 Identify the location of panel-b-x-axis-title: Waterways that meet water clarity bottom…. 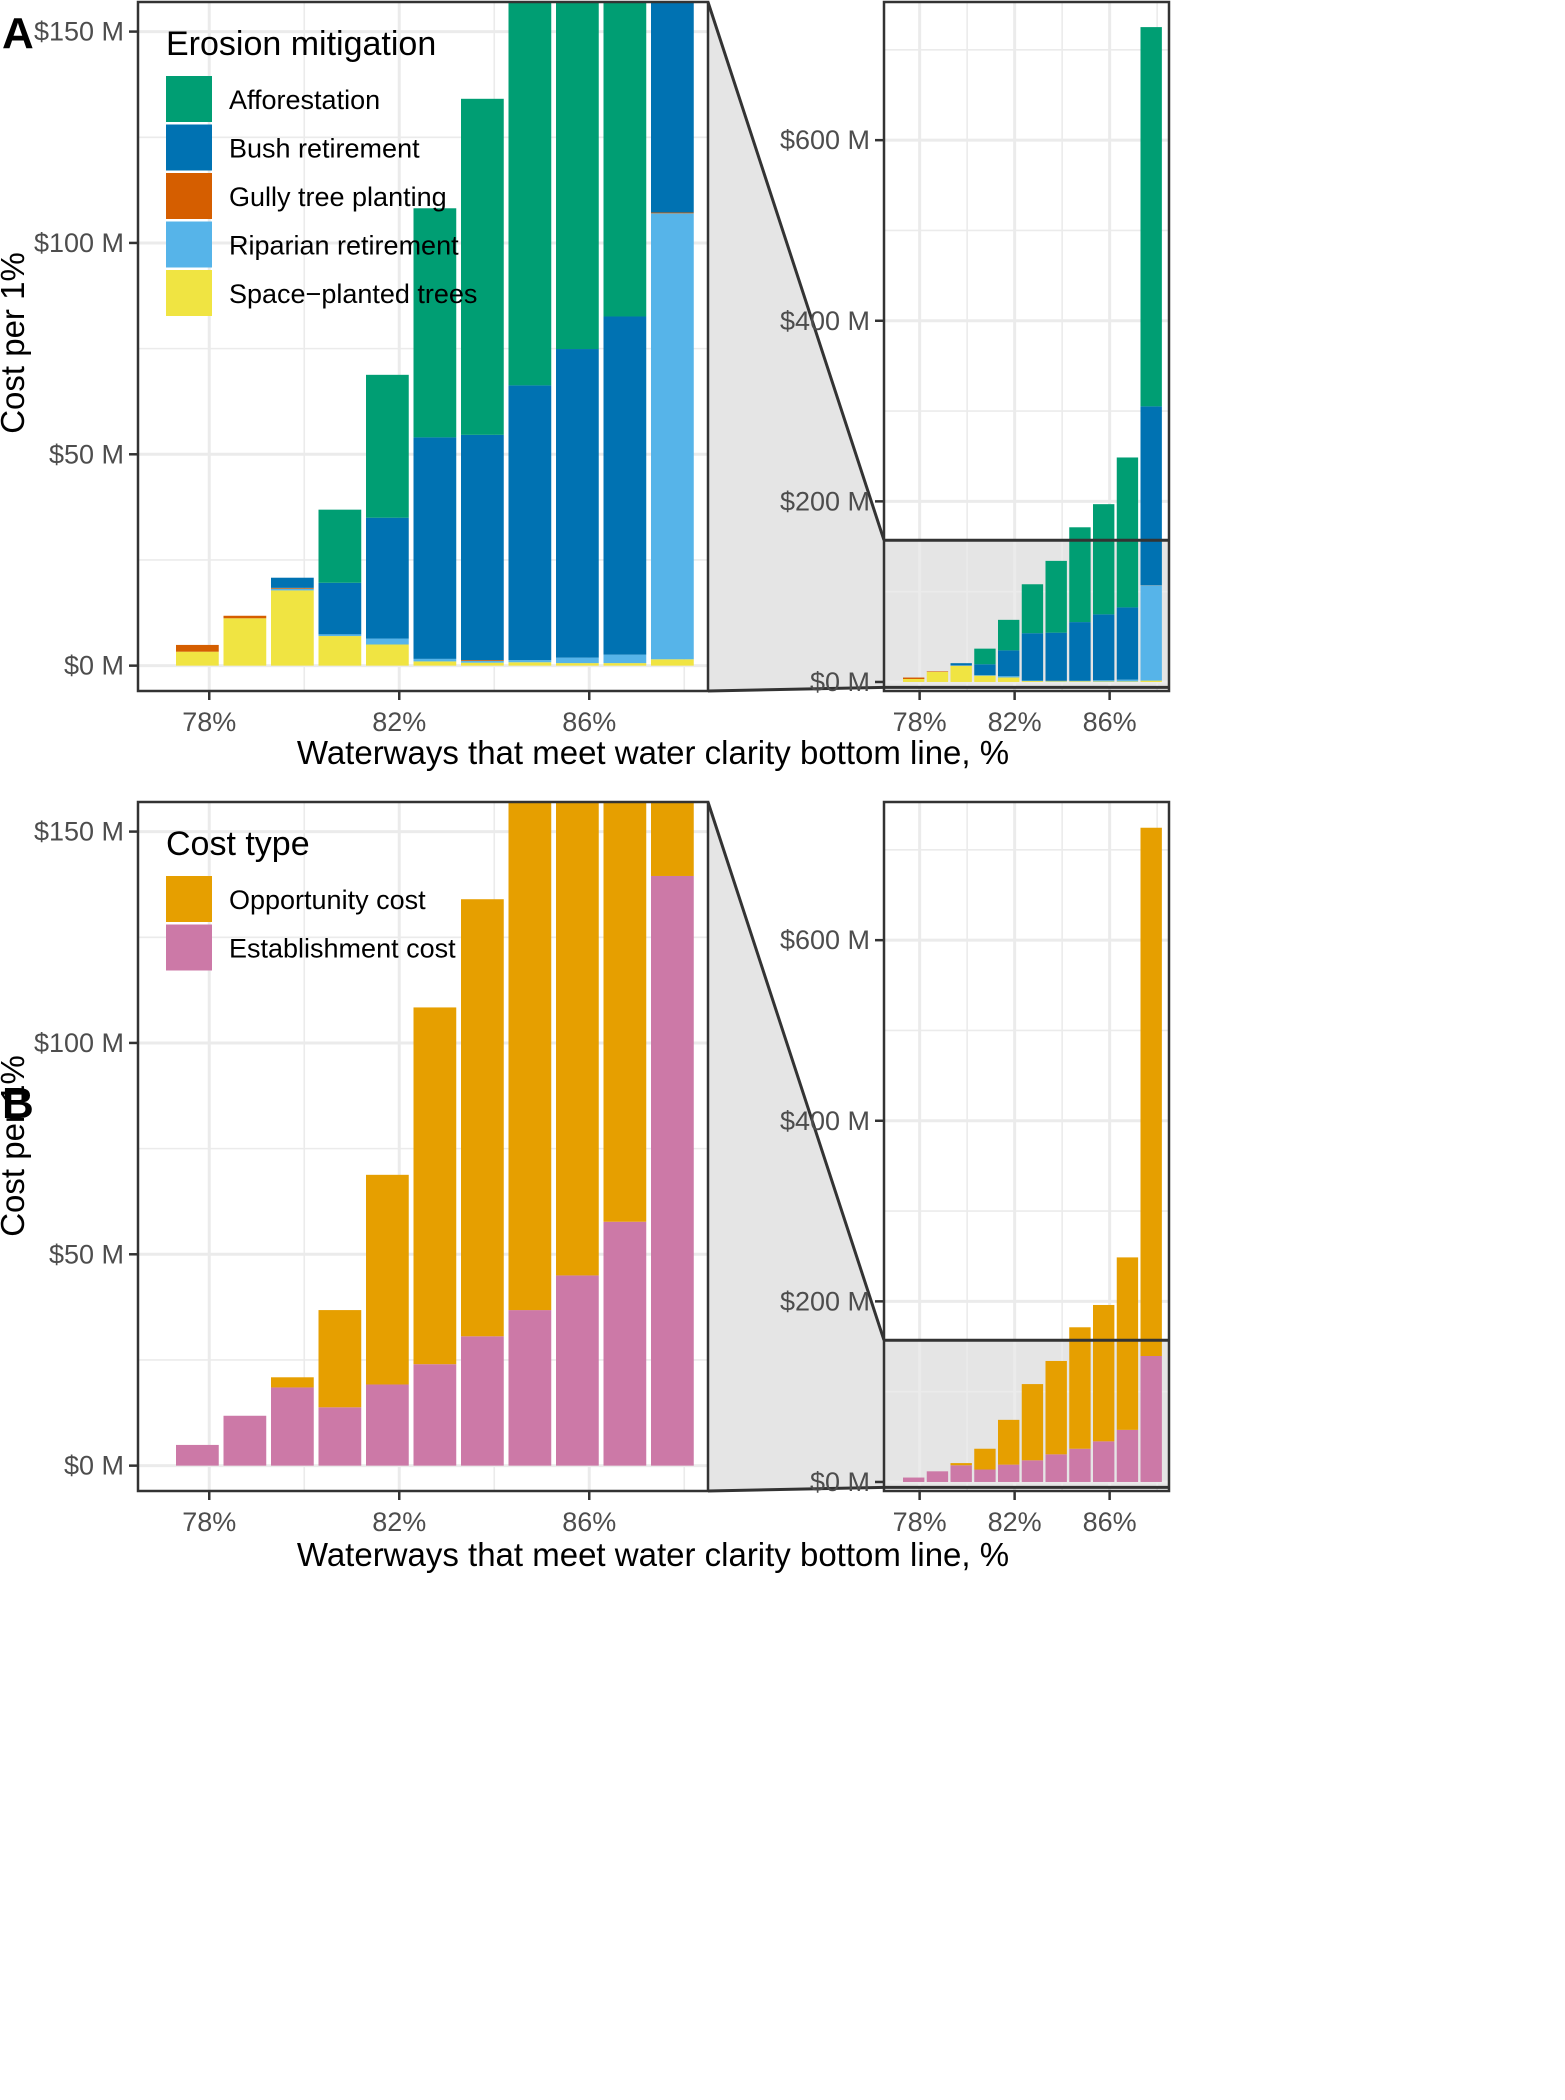
(653, 1554).